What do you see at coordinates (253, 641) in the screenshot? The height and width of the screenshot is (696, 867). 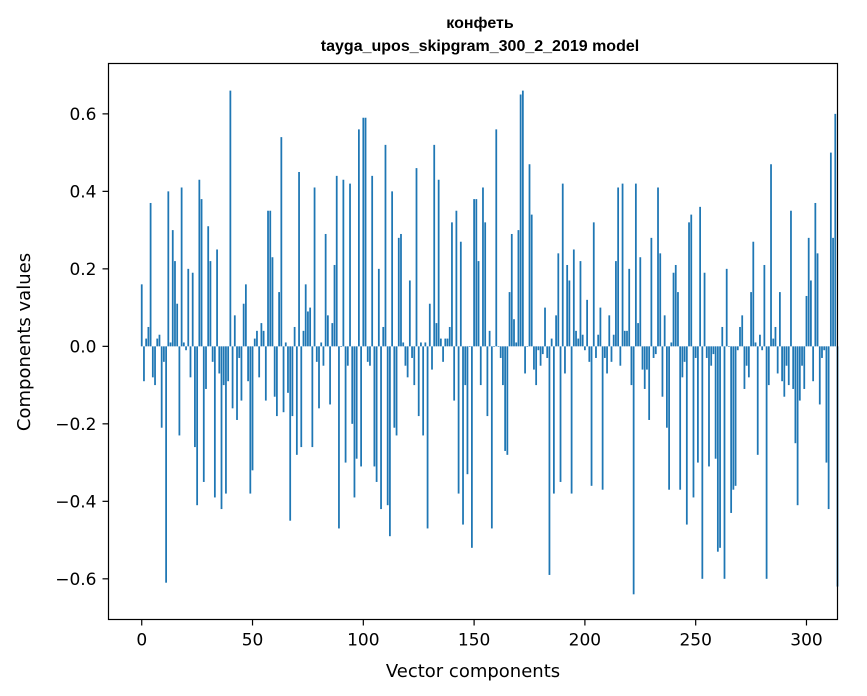 I see `x-tick-label: 50` at bounding box center [253, 641].